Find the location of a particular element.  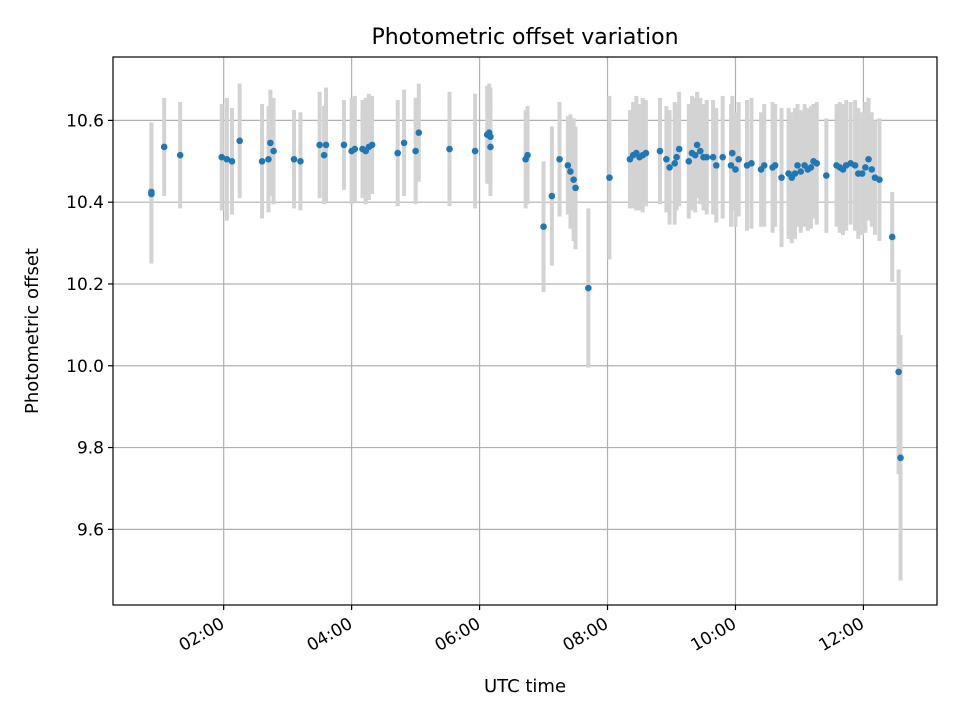

y-tick-label: 10.0 is located at coordinates (85, 367).